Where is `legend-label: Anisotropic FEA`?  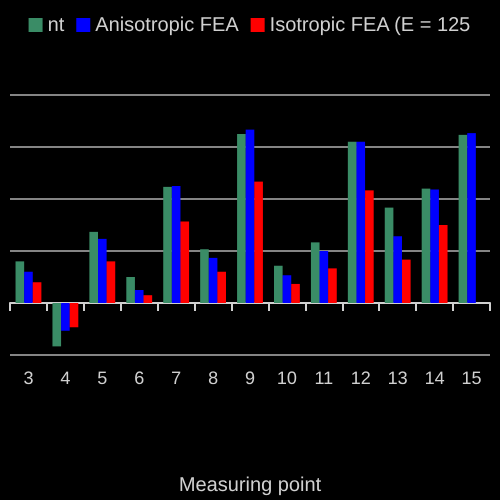 legend-label: Anisotropic FEA is located at coordinates (167, 25).